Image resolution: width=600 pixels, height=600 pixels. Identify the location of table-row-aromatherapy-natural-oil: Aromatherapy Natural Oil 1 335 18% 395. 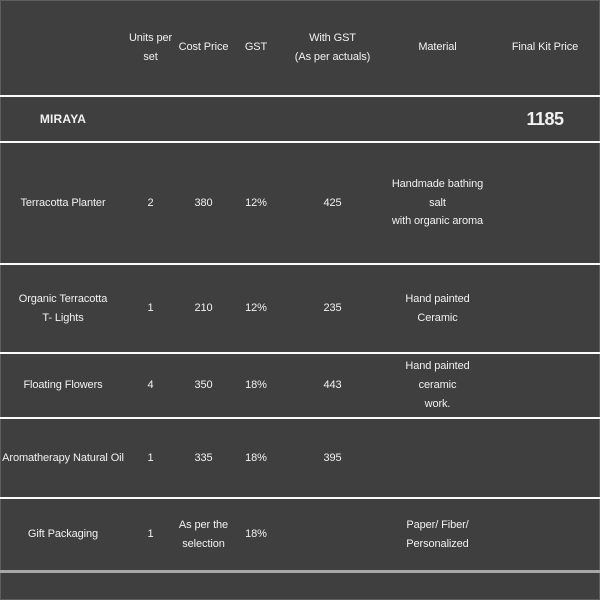
(300, 459).